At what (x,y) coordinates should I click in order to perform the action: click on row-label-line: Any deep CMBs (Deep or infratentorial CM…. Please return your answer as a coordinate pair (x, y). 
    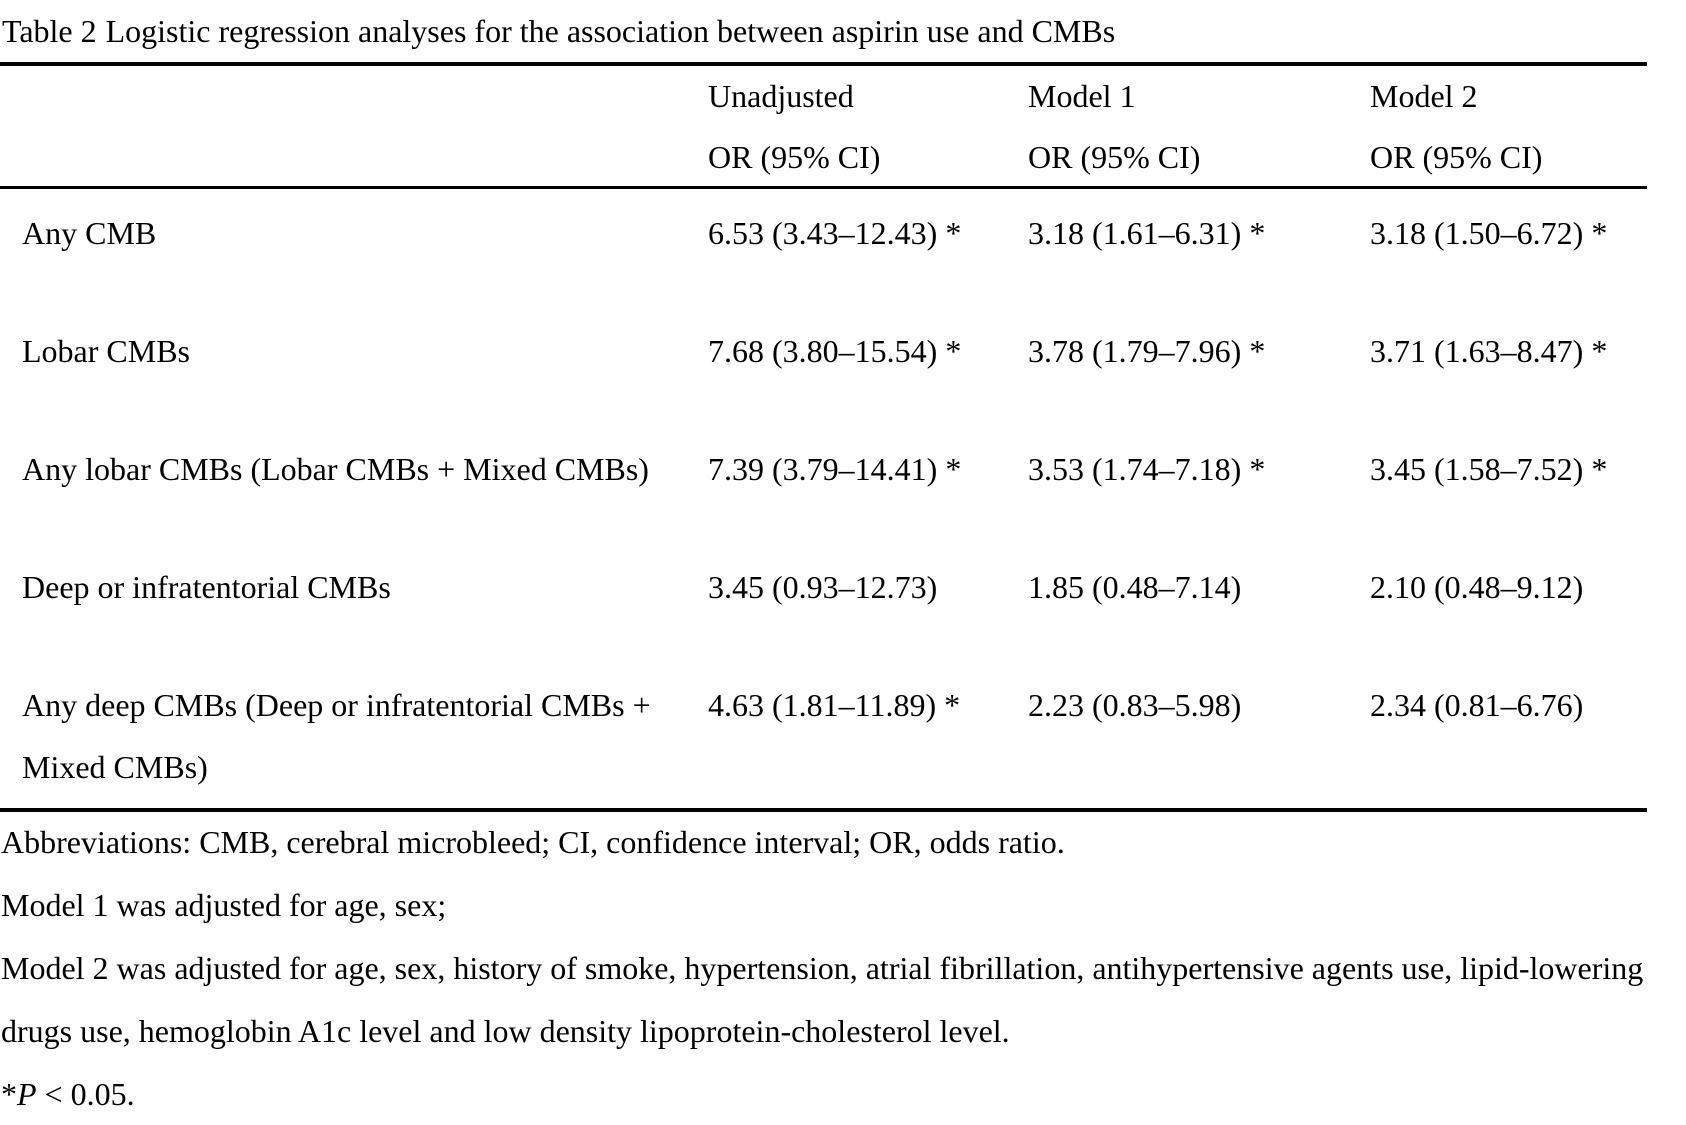
    Looking at the image, I should click on (336, 705).